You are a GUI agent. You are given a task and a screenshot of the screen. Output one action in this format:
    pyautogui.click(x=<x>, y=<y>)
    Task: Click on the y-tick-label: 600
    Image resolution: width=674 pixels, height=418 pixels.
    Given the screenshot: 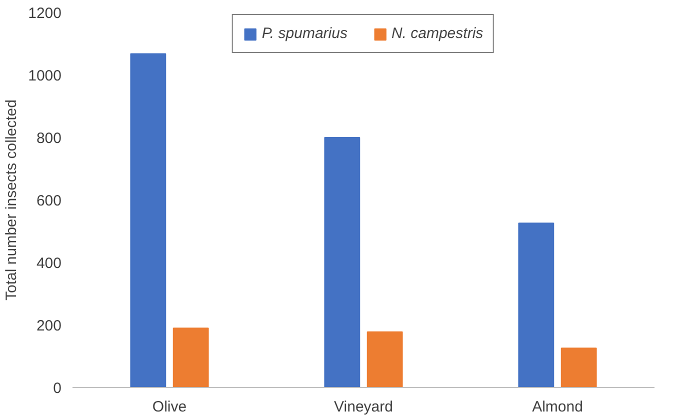 What is the action you would take?
    pyautogui.click(x=49, y=201)
    